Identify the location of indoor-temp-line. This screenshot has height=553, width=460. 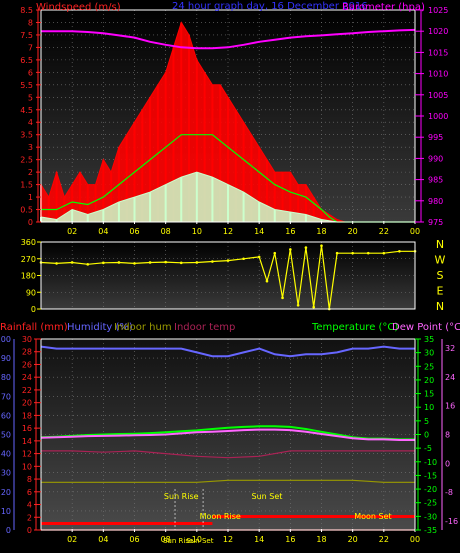
(228, 454).